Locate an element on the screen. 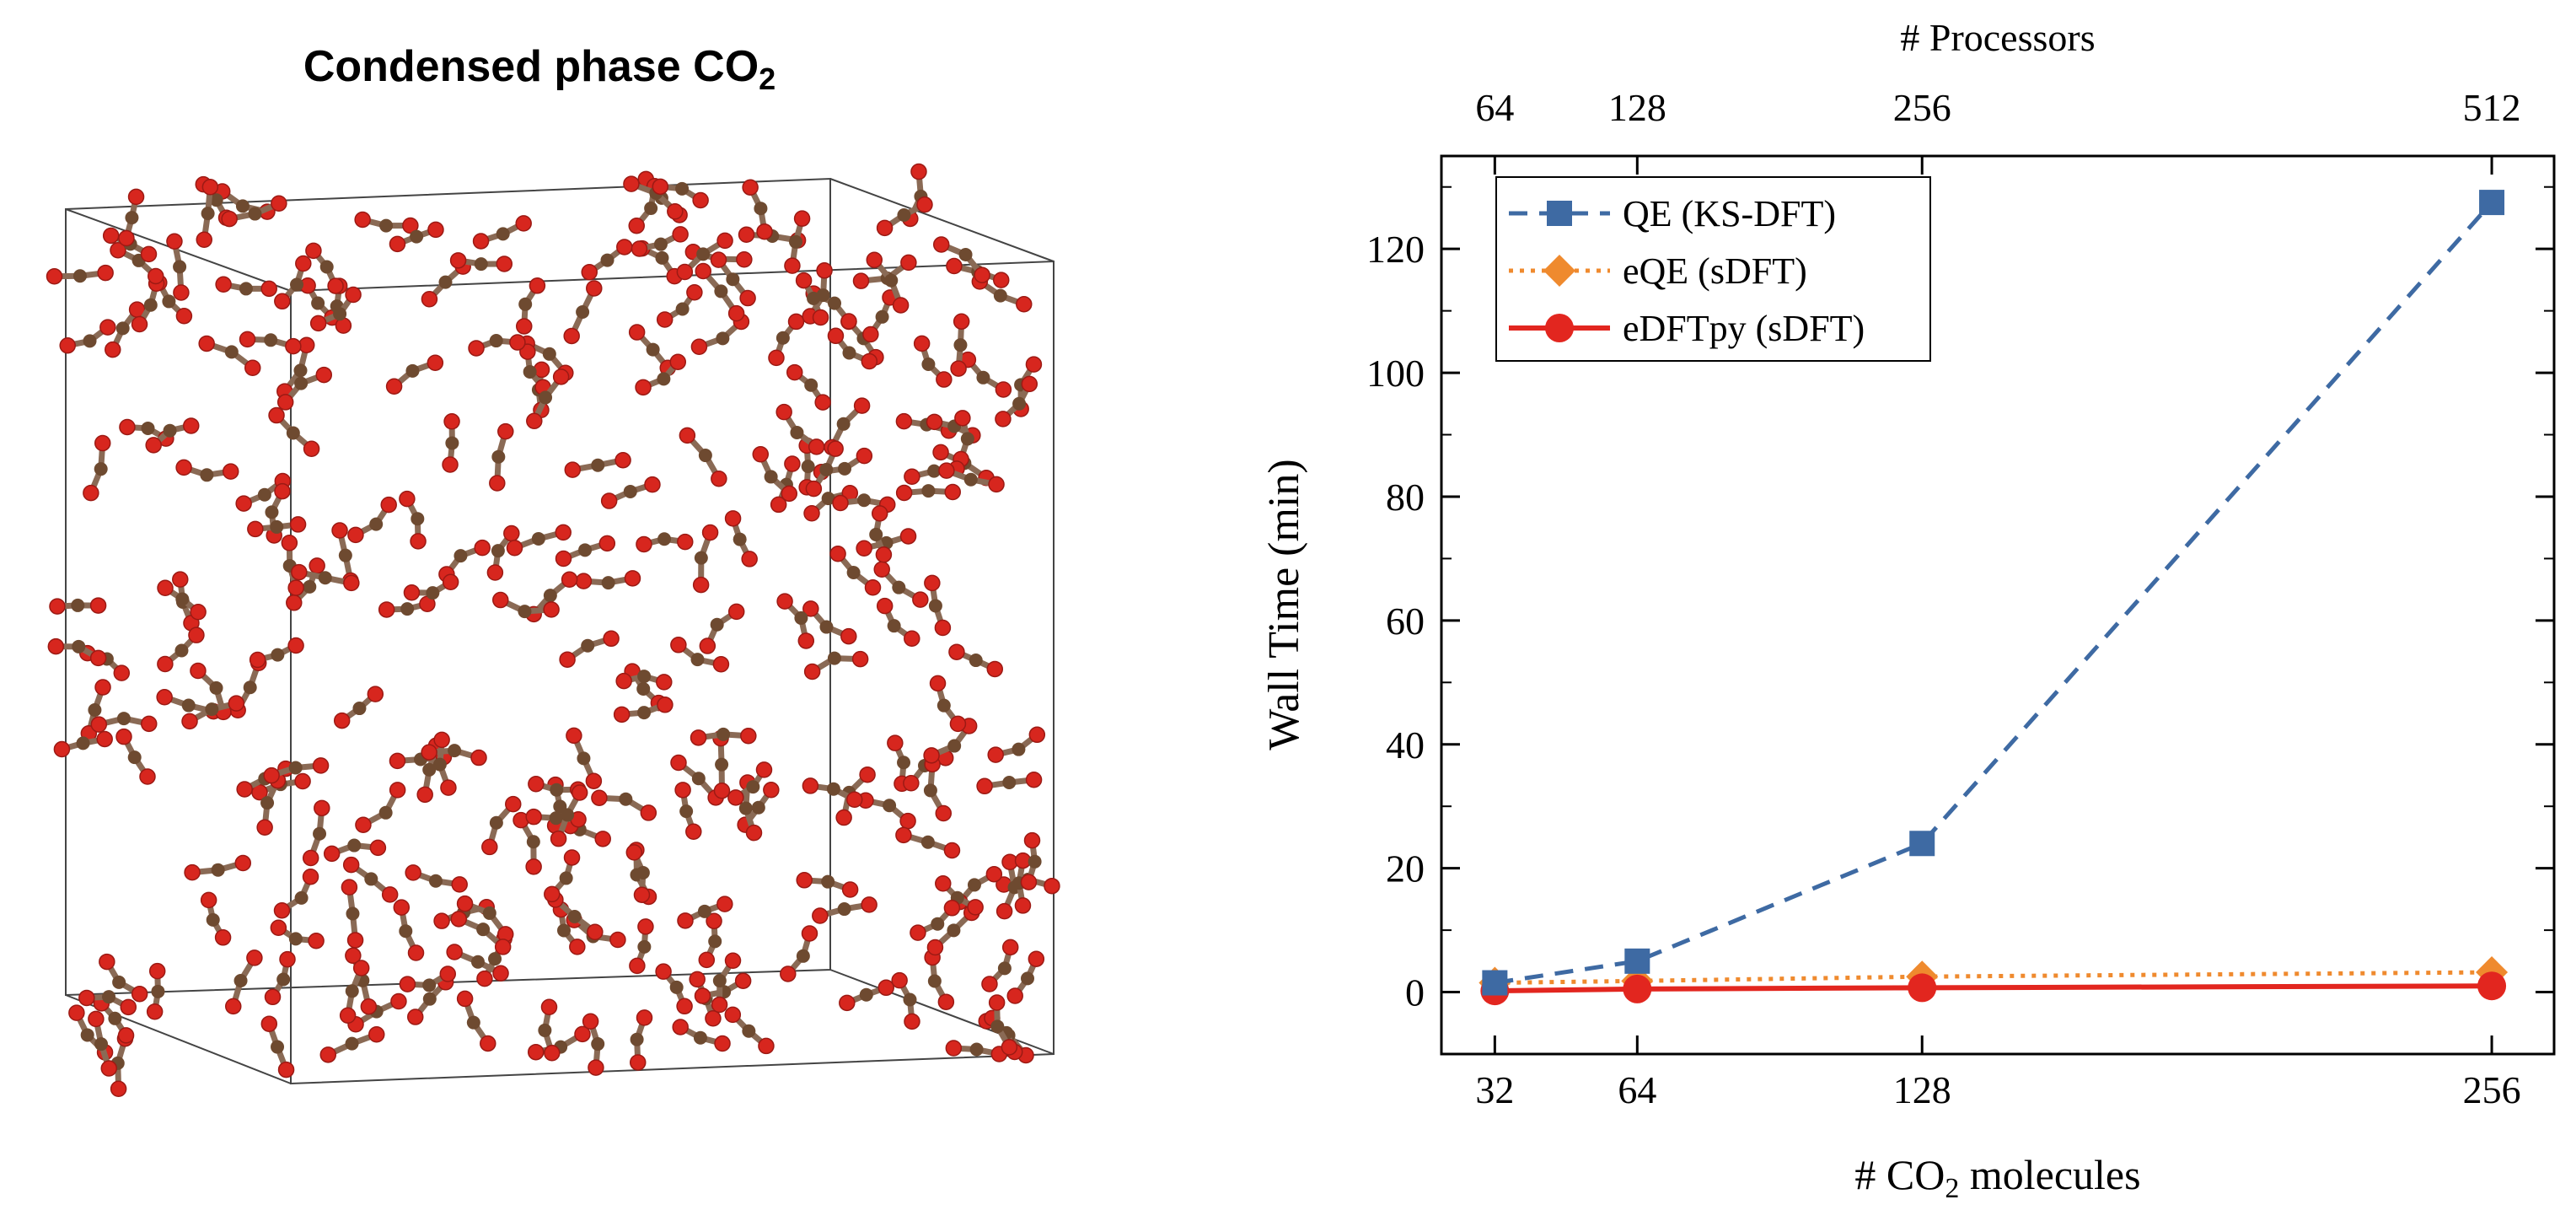 The width and height of the screenshot is (2576, 1221). legend-label: eQE (sDFT) is located at coordinates (1715, 271).